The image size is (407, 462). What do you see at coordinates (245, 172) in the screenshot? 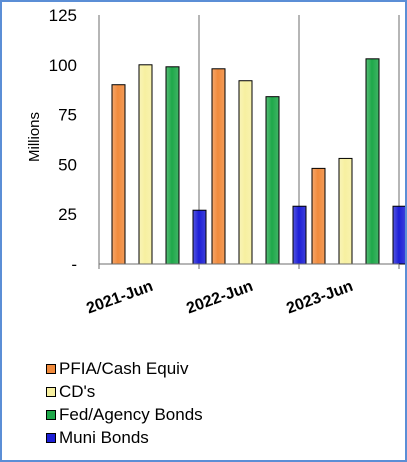
I see `bar-cd-s-2022-jun` at bounding box center [245, 172].